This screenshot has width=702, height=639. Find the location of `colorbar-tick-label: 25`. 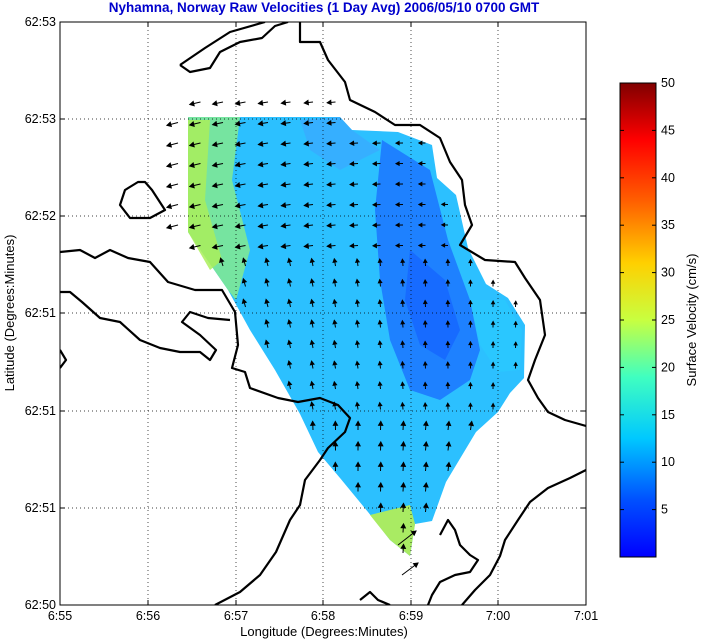

colorbar-tick-label: 25 is located at coordinates (668, 320).